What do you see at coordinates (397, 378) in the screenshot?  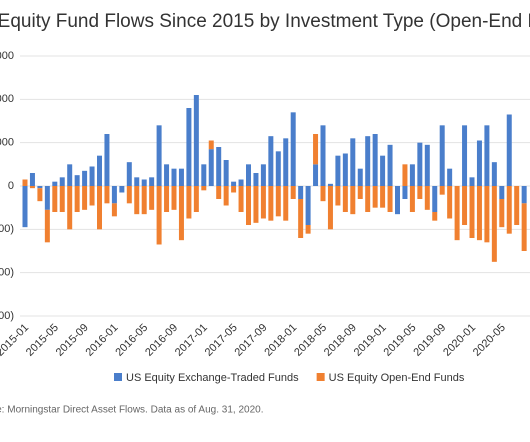 I see `legend-label: US Equity Open-End Funds` at bounding box center [397, 378].